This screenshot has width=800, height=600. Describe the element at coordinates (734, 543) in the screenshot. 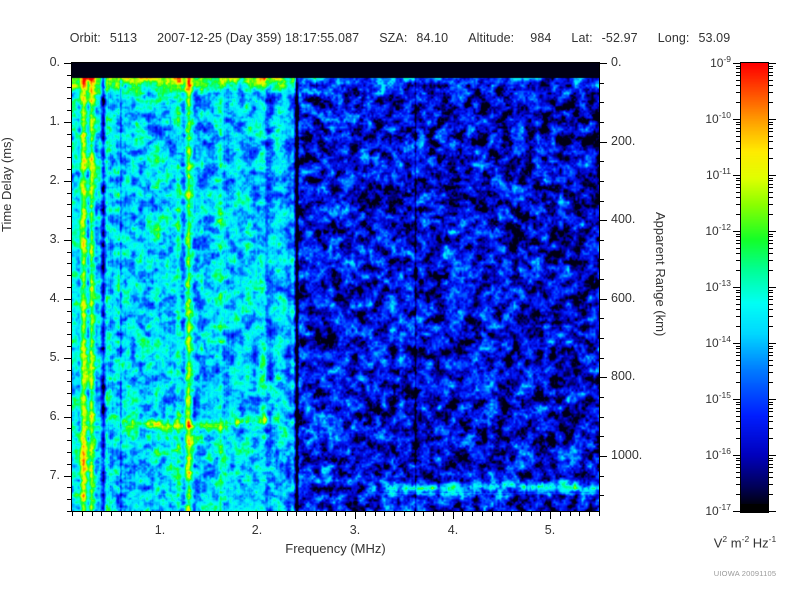

I see `unit-m: m` at that location.